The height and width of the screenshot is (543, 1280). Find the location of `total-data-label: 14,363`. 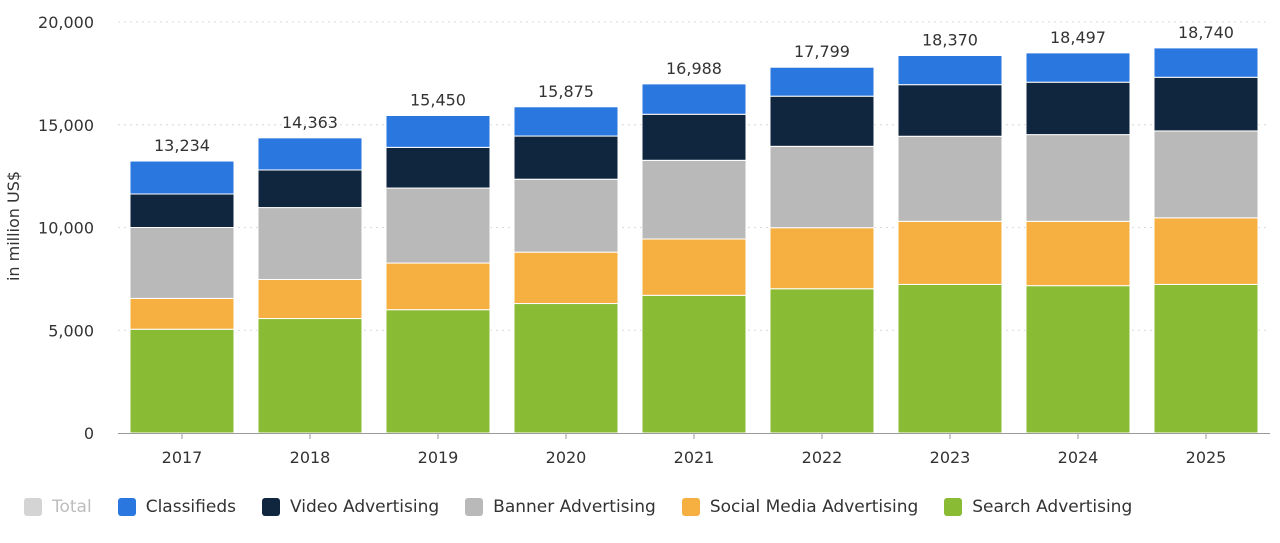

total-data-label: 14,363 is located at coordinates (310, 122).